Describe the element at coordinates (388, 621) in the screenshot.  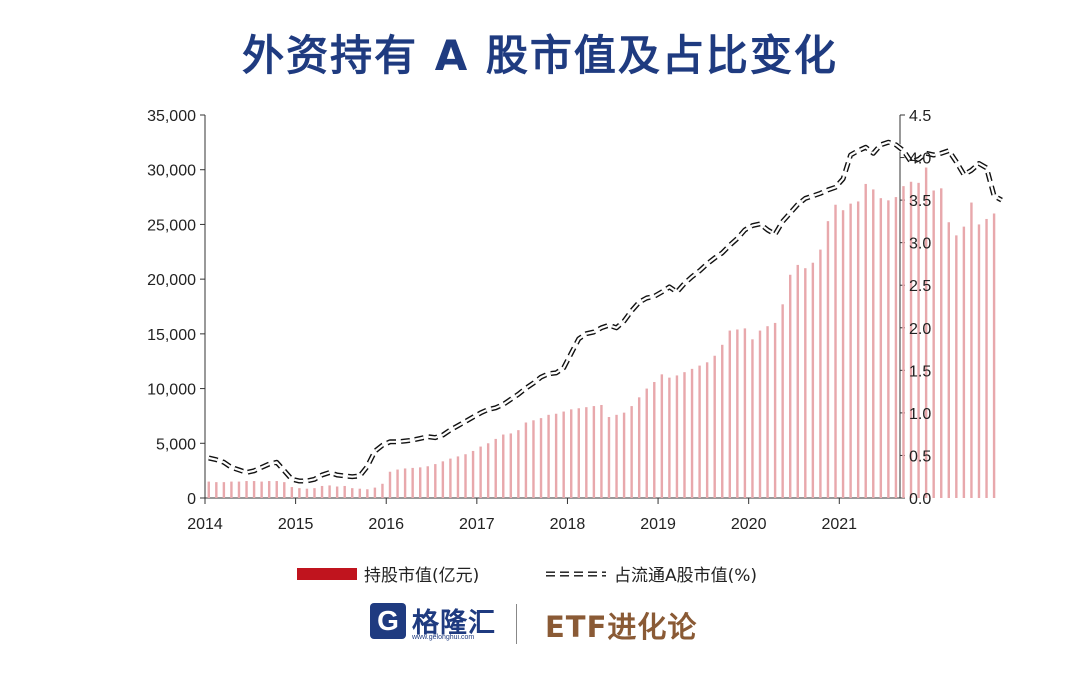
I see `gelonghui-logo-icon: G` at that location.